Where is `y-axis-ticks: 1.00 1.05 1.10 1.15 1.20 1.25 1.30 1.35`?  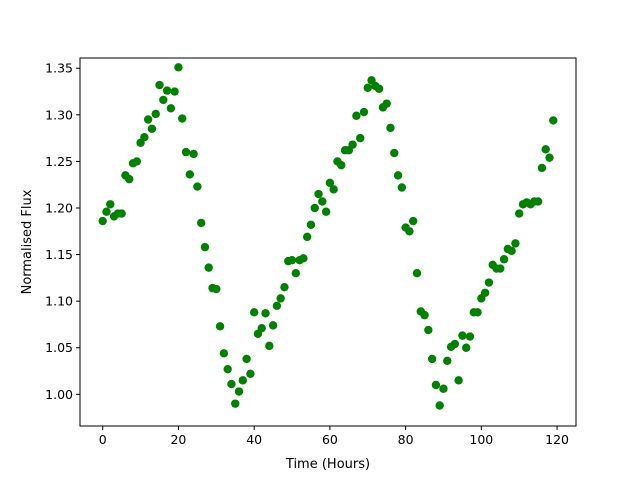
y-axis-ticks: 1.00 1.05 1.10 1.15 1.20 1.25 1.30 1.35 is located at coordinates (62, 231).